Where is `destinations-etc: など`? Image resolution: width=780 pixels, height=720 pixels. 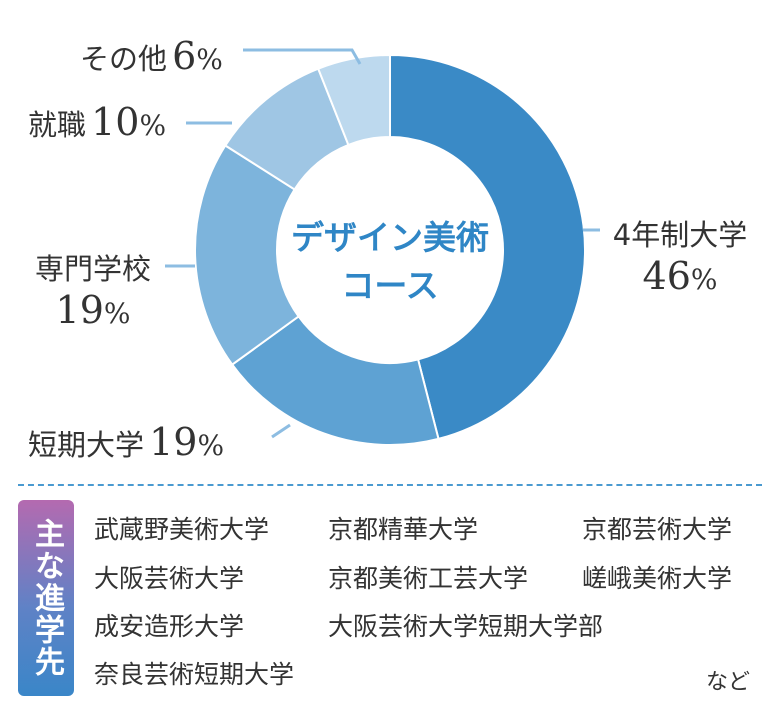 destinations-etc: など is located at coordinates (728, 682).